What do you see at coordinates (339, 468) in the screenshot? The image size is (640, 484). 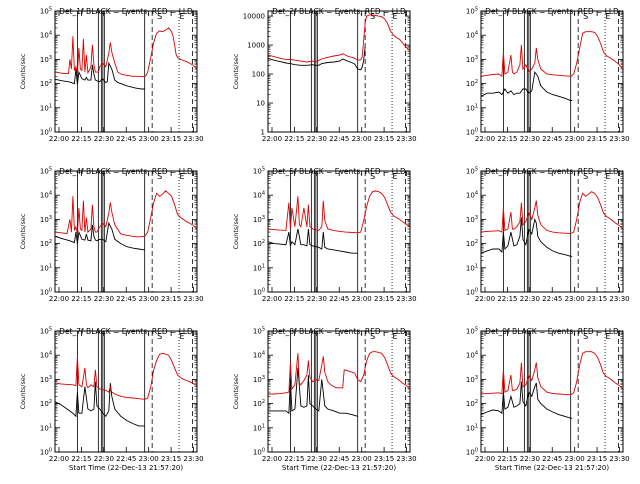 I see `x-axis-label: Start Time (22-Dec-13 21:57:20)` at bounding box center [339, 468].